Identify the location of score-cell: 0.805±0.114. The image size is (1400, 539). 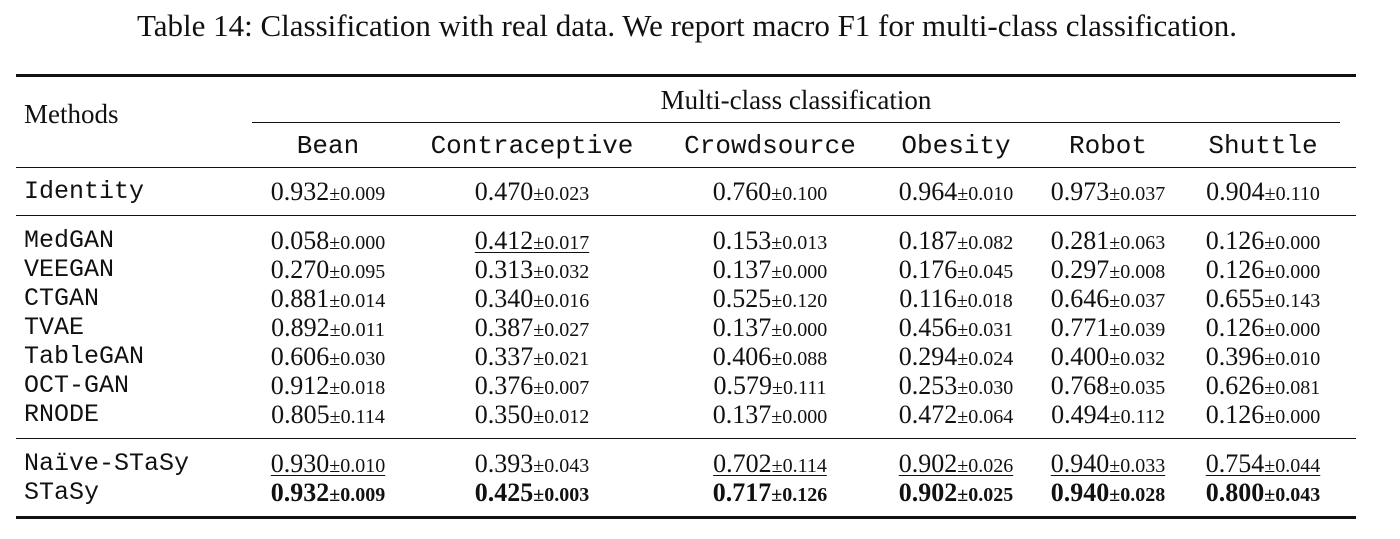
(328, 416).